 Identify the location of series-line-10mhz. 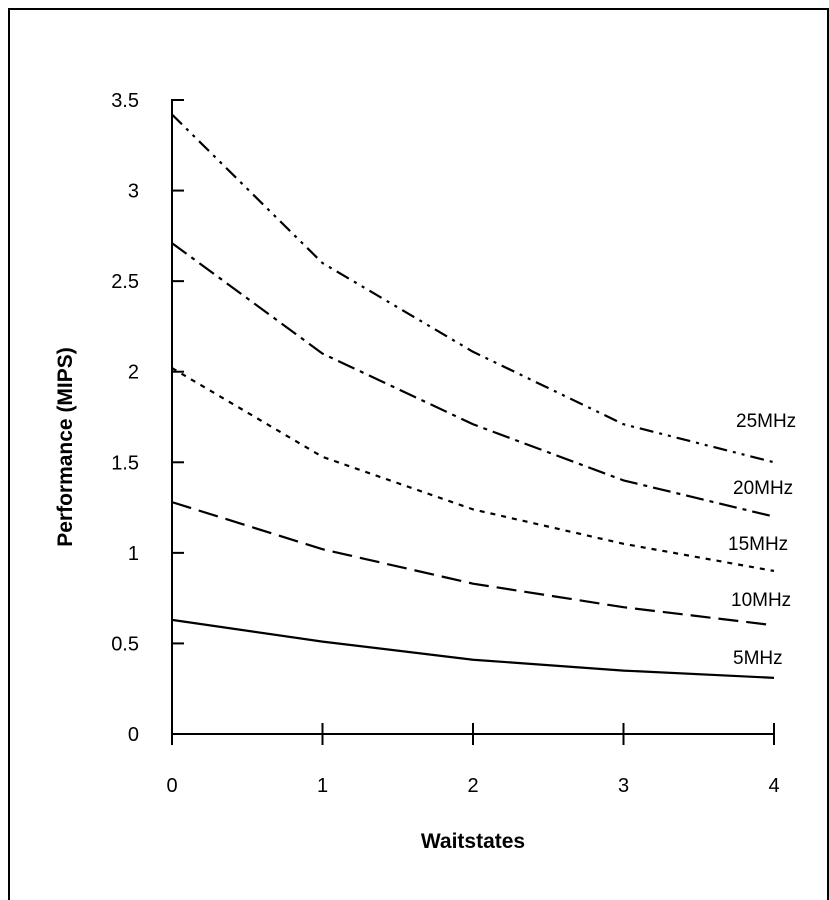
(473, 564).